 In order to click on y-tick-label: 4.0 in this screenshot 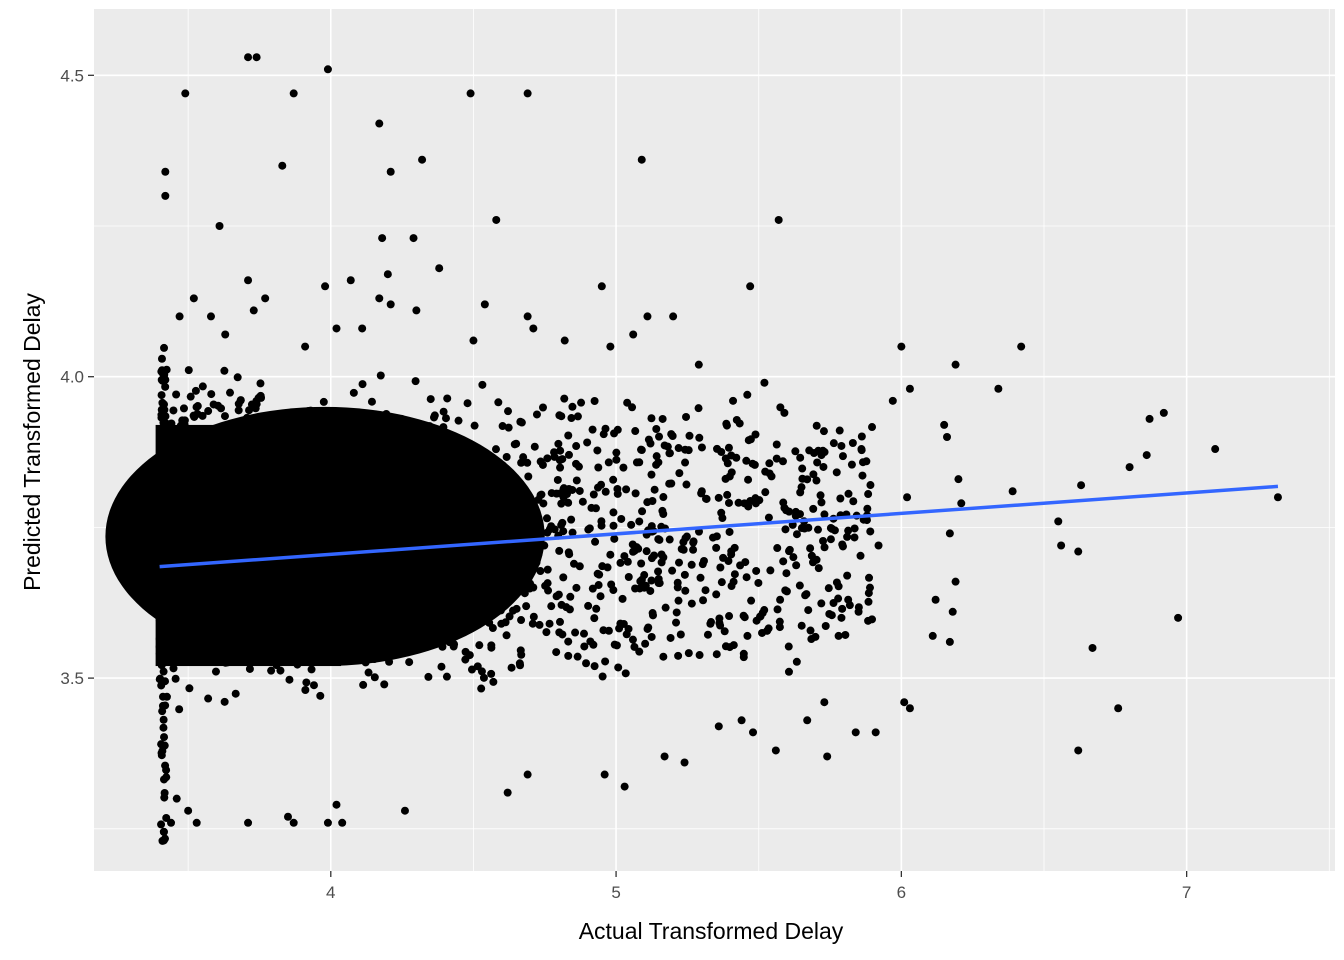, I will do `click(72, 377)`.